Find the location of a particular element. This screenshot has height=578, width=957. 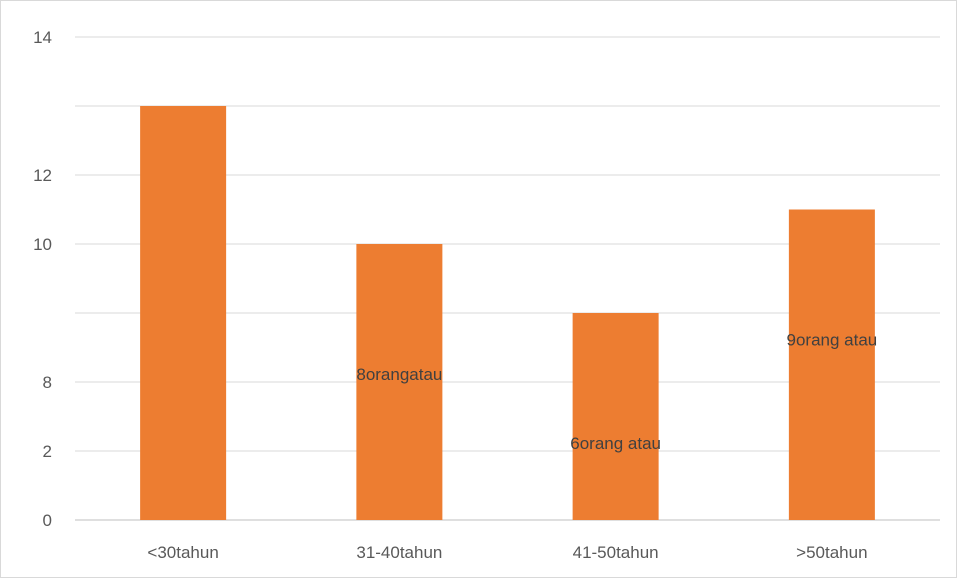

x-tick-label: 31-40tahun is located at coordinates (399, 552).